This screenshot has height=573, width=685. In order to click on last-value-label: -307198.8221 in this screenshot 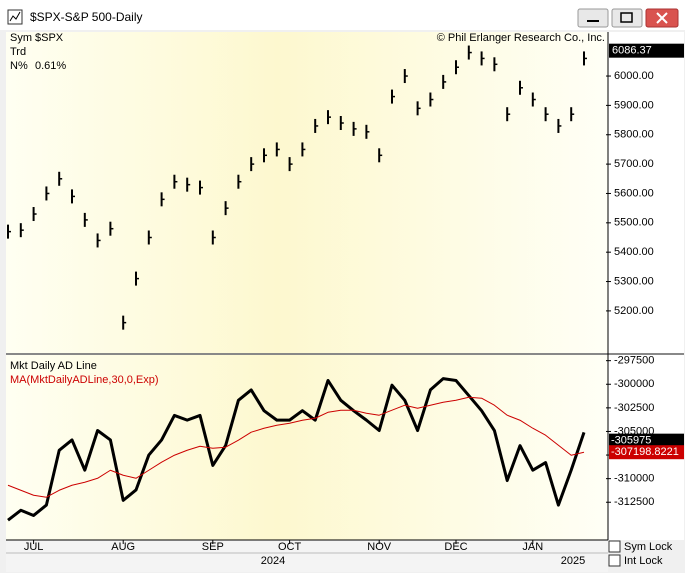, I will do `click(645, 452)`.